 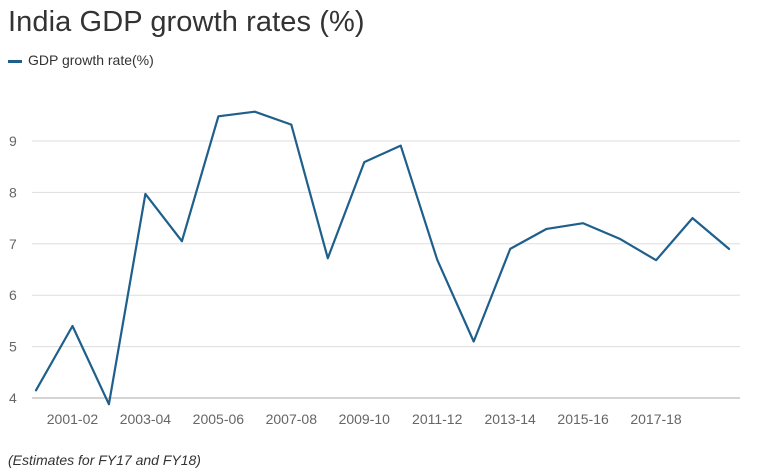 What do you see at coordinates (104, 460) in the screenshot?
I see `footnote: (Estimates for FY17 and FY18)` at bounding box center [104, 460].